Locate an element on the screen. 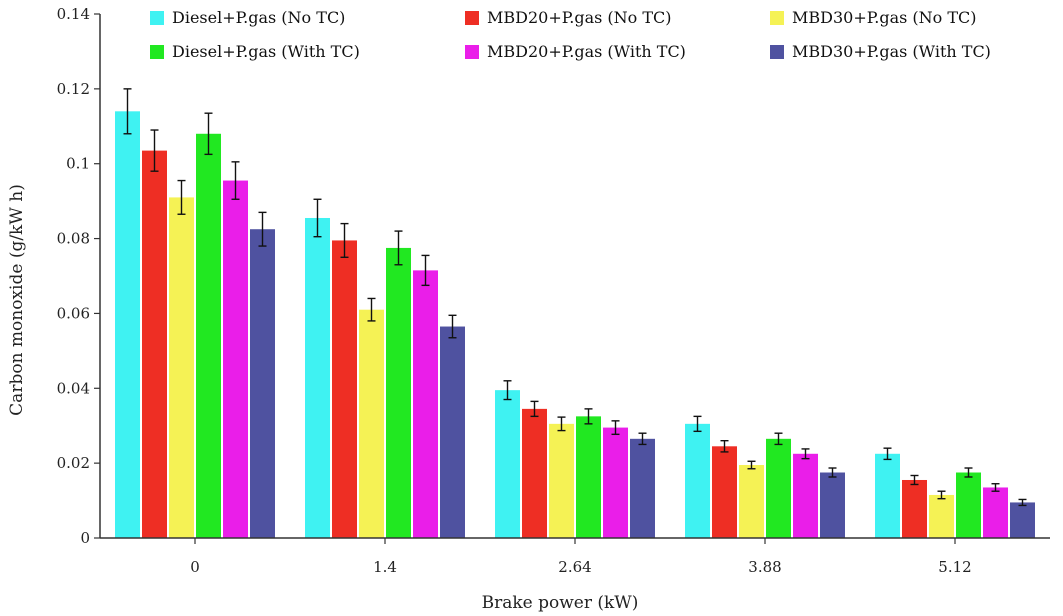 This screenshot has width=1063, height=616. y-tick-label: 0.06 is located at coordinates (73, 313).